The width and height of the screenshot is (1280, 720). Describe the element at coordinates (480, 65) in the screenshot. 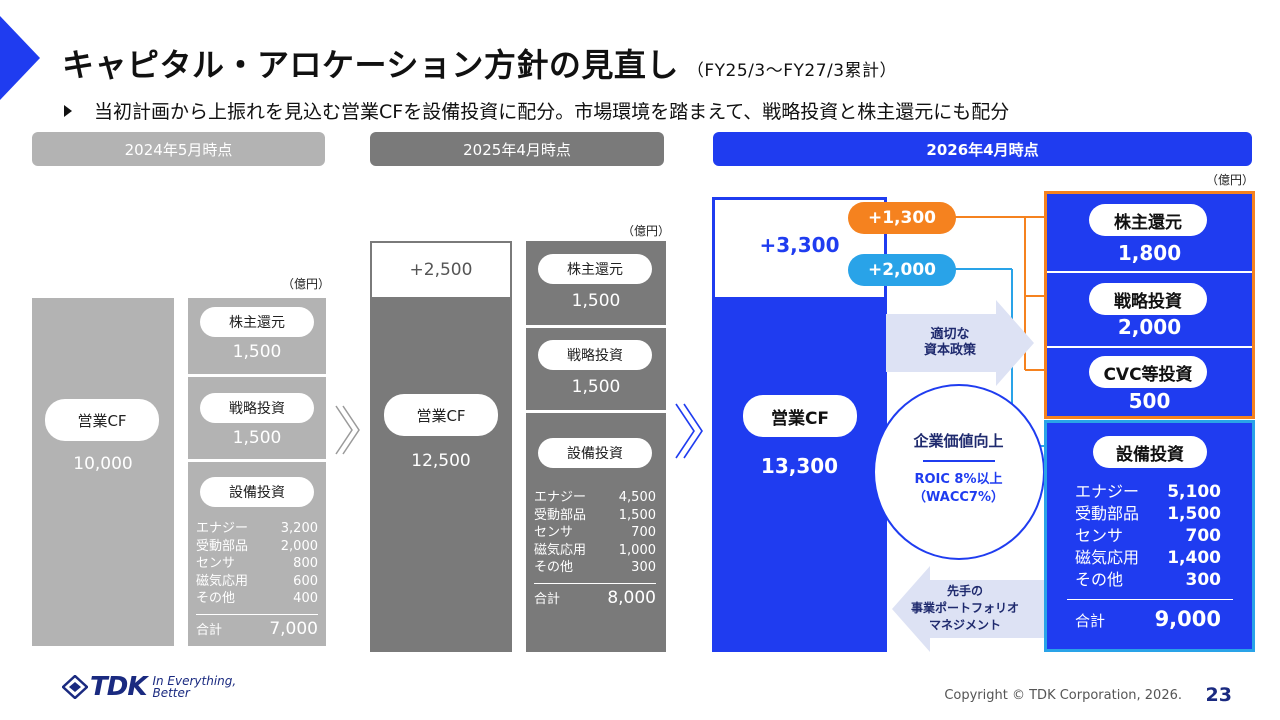

I see `page-title: キャピタル・アロケーション方針の見直し （FY25/3〜FY27/3累計）` at that location.